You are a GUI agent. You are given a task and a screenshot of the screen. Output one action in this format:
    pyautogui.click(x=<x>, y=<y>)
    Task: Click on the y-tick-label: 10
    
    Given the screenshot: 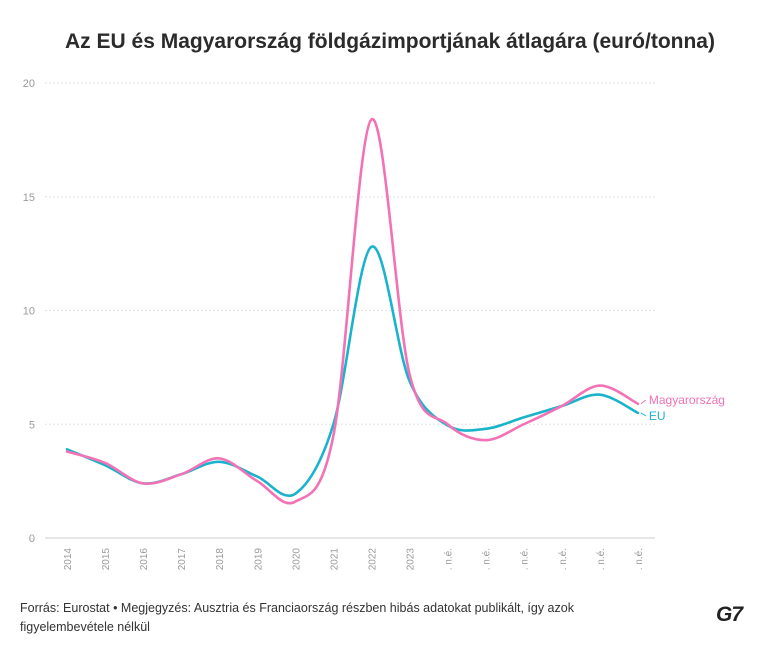 What is the action you would take?
    pyautogui.click(x=29, y=312)
    